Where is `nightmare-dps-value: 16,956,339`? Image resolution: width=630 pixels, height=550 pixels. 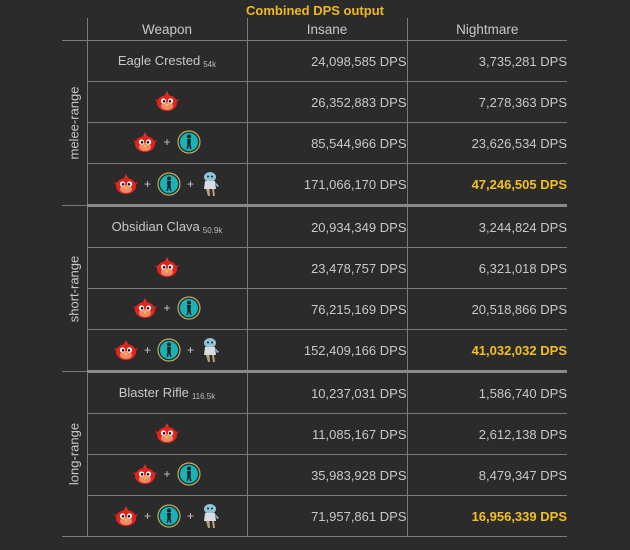
nightmare-dps-value: 16,956,339 is located at coordinates (504, 516).